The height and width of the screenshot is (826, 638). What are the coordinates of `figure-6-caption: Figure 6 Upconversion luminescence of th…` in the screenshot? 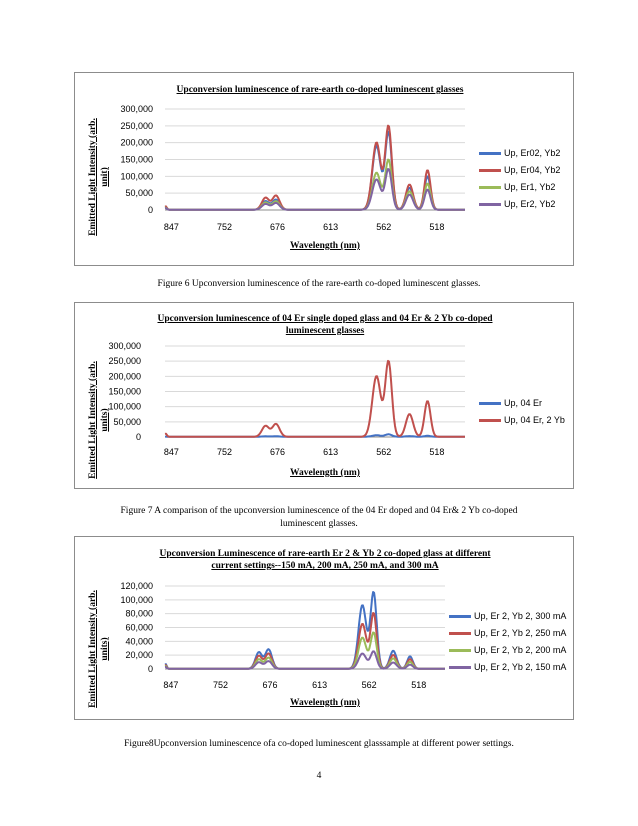 It's located at (319, 284).